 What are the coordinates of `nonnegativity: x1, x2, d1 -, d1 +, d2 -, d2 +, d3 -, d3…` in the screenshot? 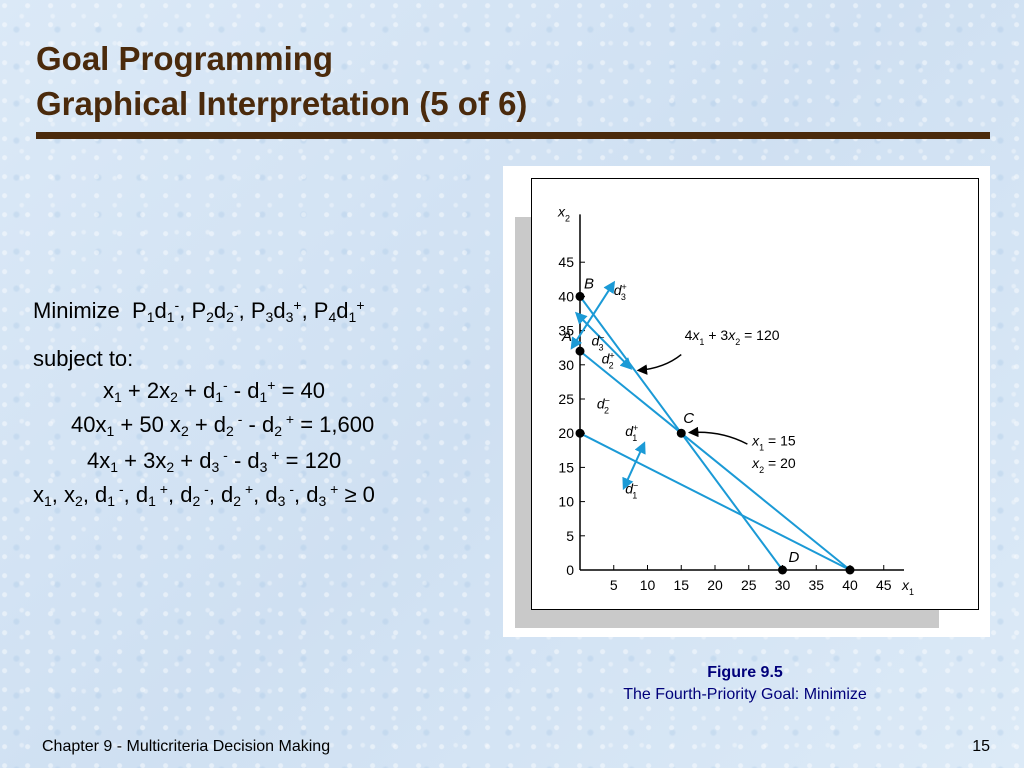 It's located at (204, 495).